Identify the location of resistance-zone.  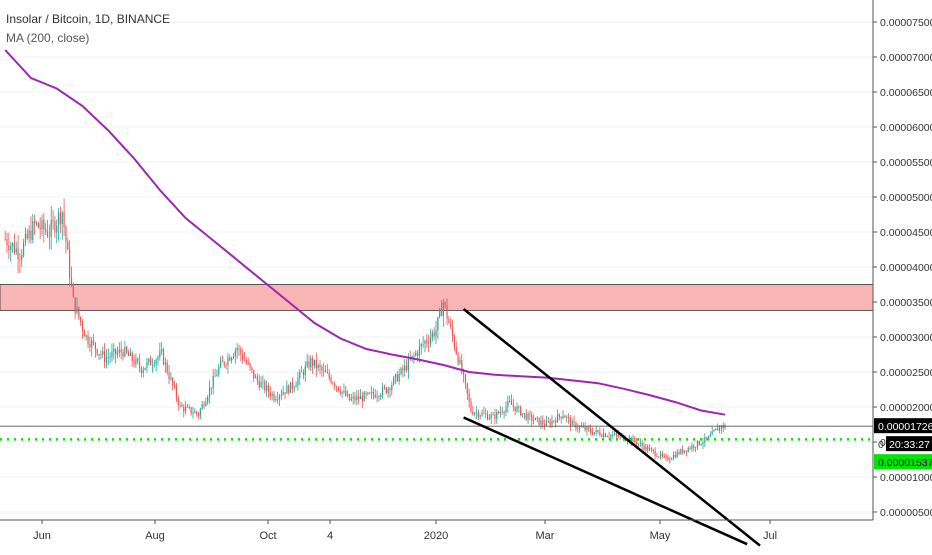
(437, 297).